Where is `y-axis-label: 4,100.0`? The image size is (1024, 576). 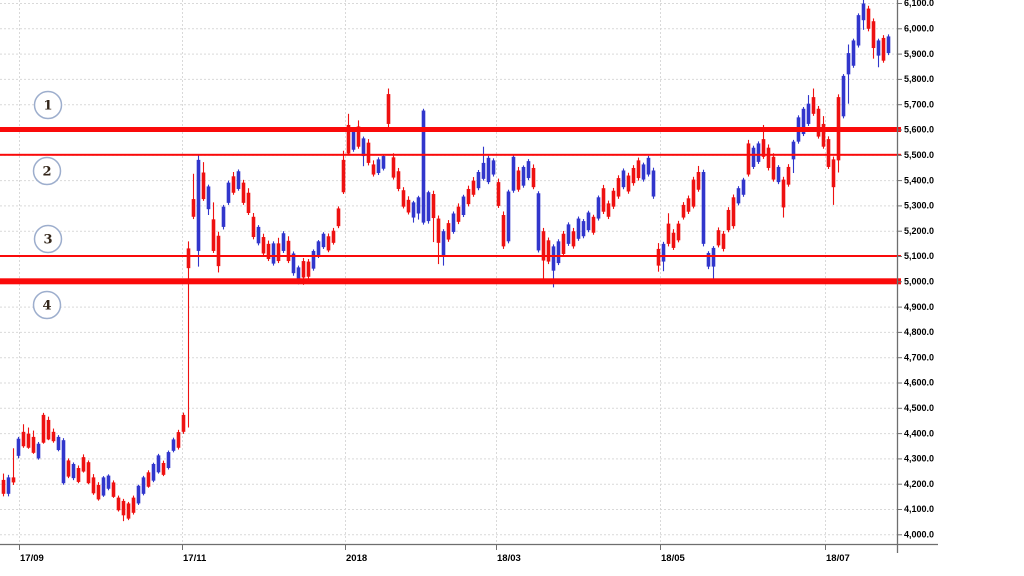
y-axis-label: 4,100.0 is located at coordinates (919, 509).